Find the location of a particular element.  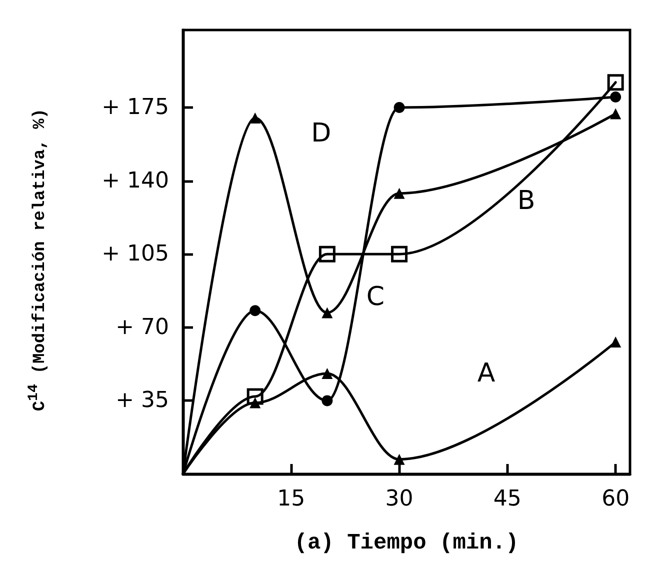

x-tick-label: 45 is located at coordinates (507, 499).